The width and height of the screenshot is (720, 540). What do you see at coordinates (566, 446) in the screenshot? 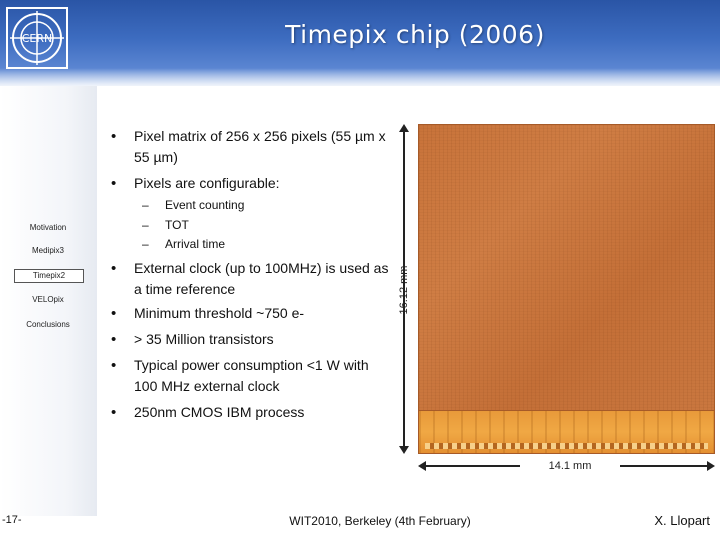
I see `bond-pads` at bounding box center [566, 446].